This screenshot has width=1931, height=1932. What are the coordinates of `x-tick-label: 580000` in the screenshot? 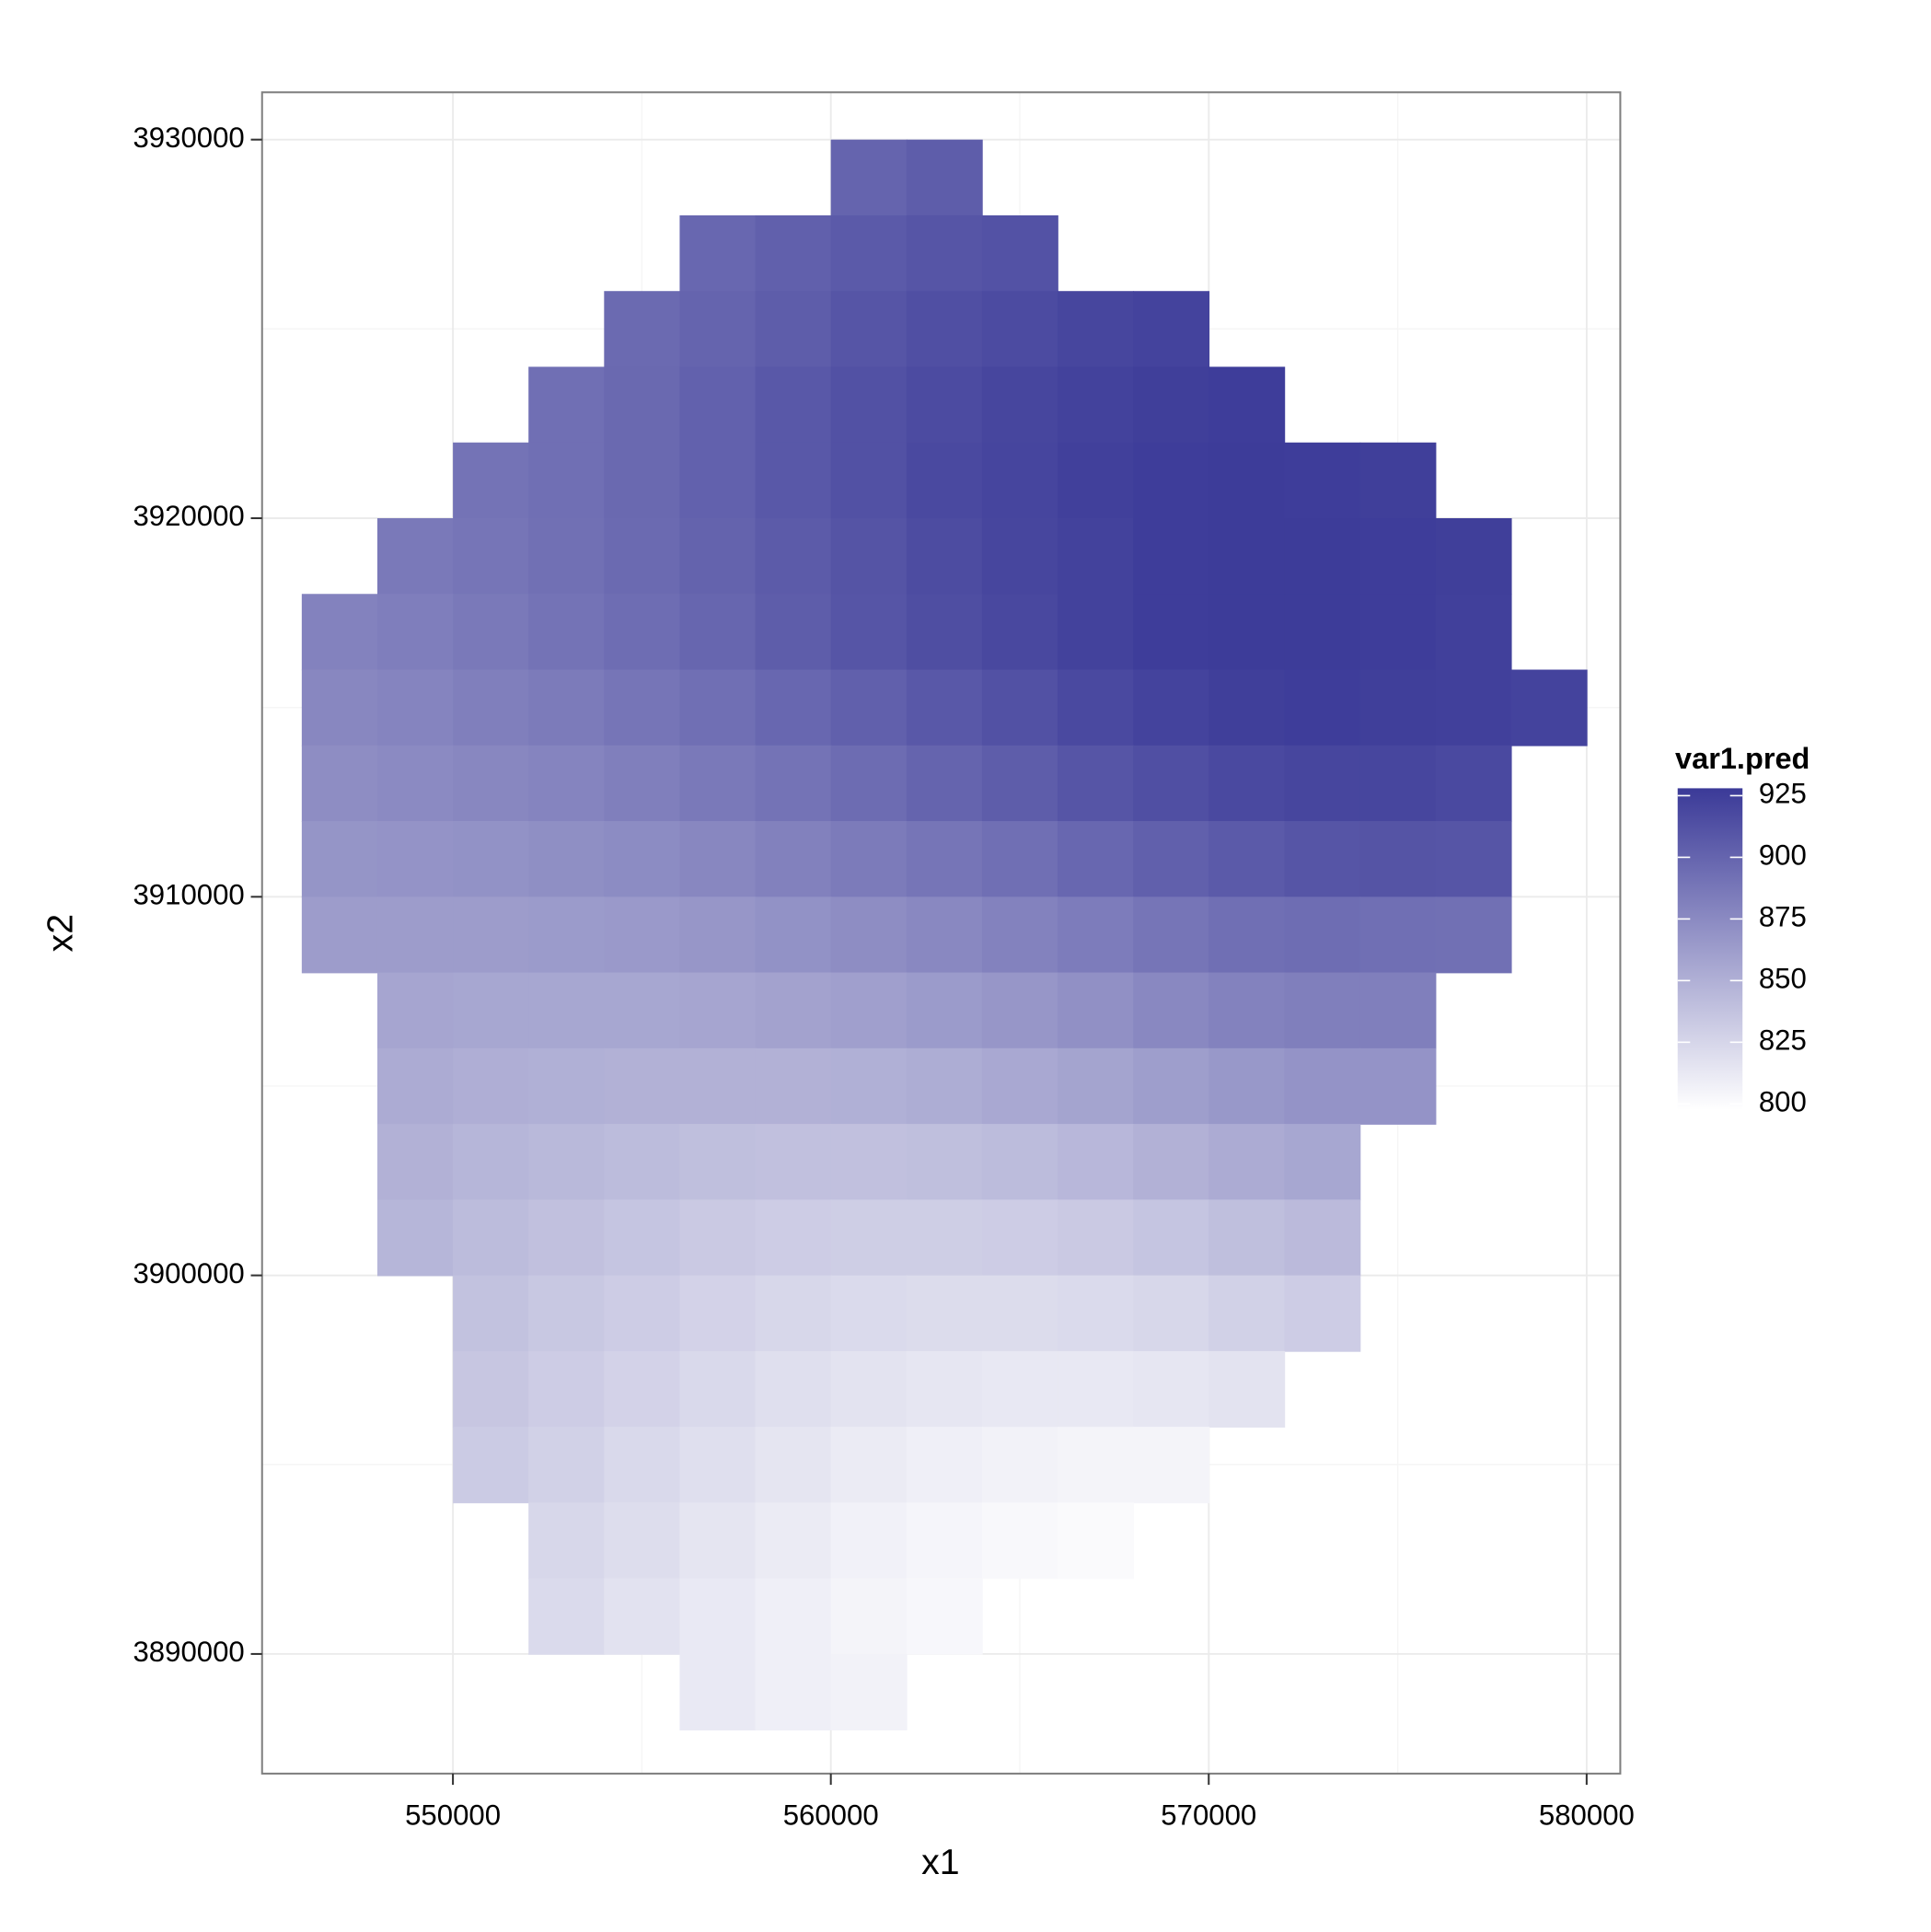 It's located at (1587, 1816).